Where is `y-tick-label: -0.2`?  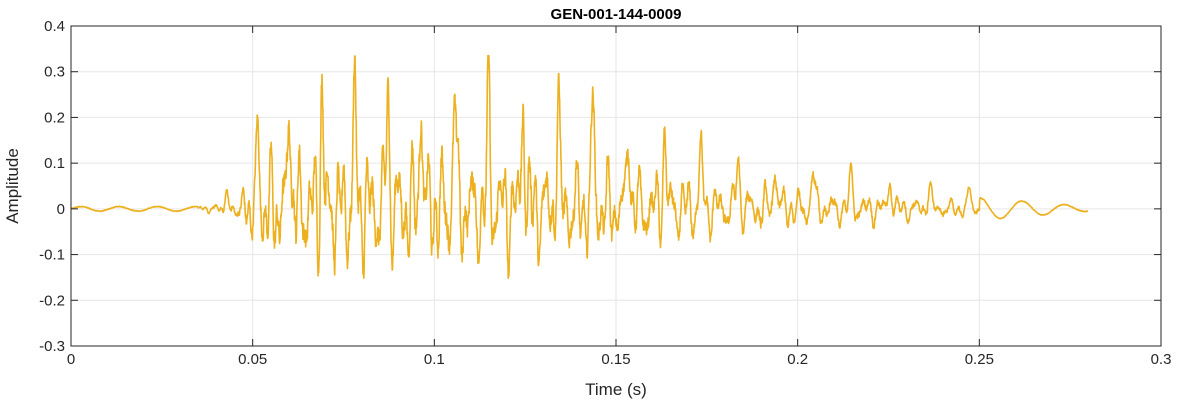
y-tick-label: -0.2 is located at coordinates (52, 300).